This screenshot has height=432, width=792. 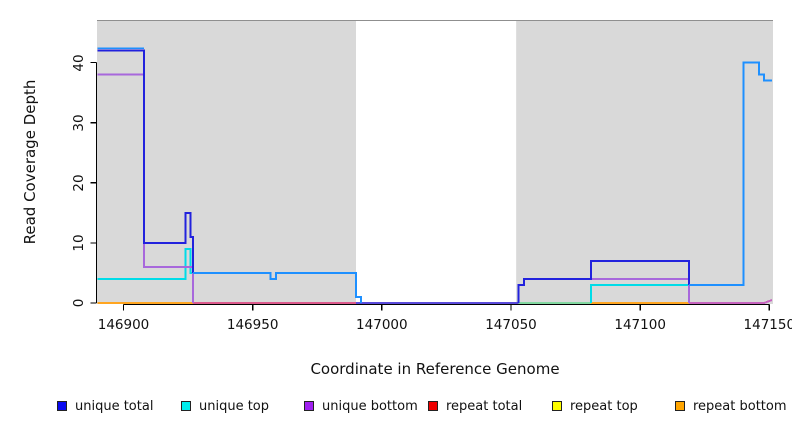 I want to click on series-unique-total-left, so click(x=146, y=161).